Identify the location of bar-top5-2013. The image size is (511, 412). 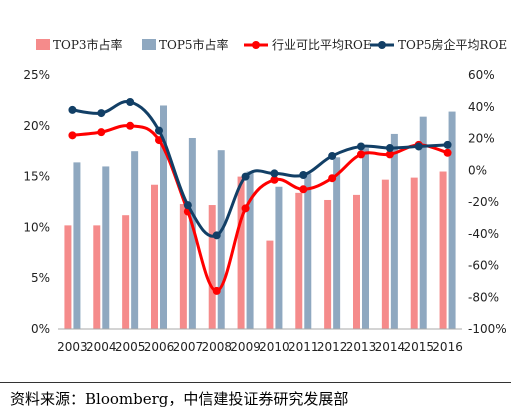
(365, 238).